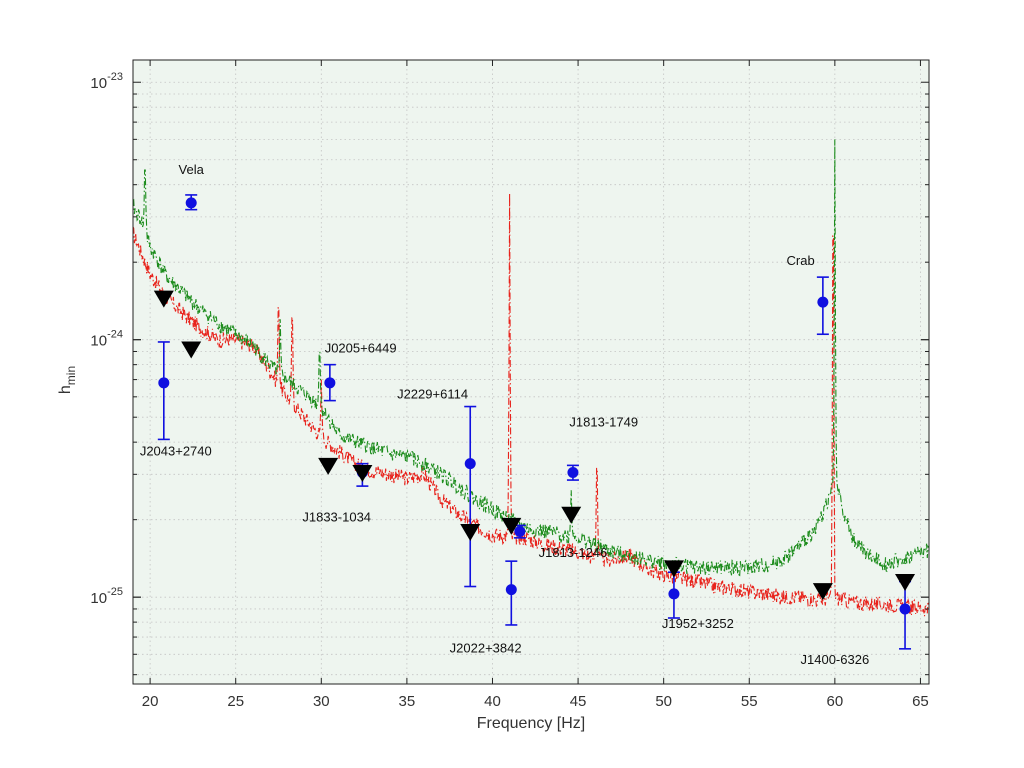  Describe the element at coordinates (573, 552) in the screenshot. I see `pulsar-label: J1813-1246` at that location.